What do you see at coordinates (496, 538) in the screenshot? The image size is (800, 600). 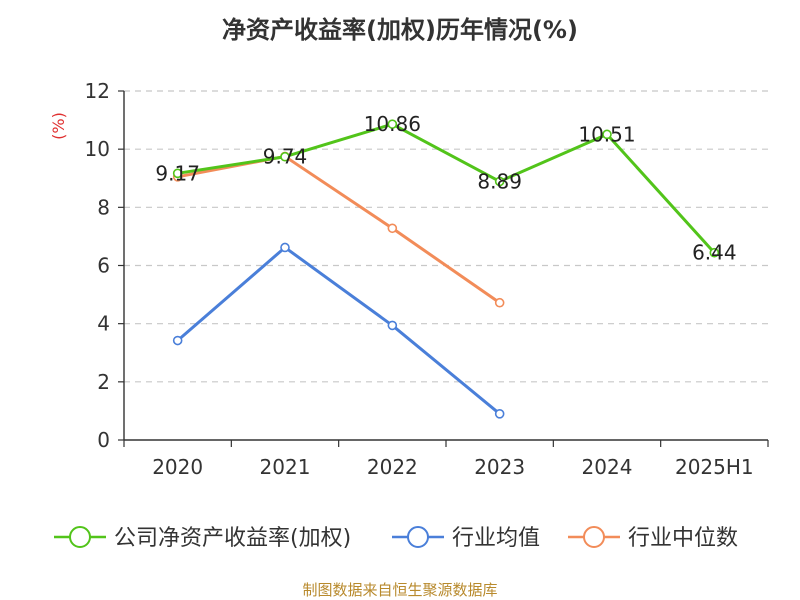 I see `legend-label: 行业均值` at bounding box center [496, 538].